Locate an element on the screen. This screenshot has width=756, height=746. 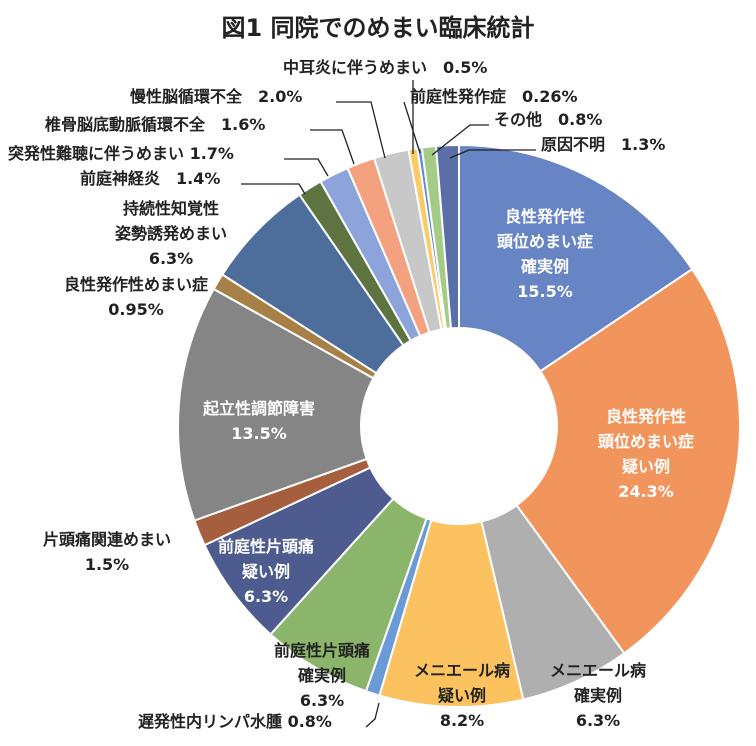
slice-label-11: 前庭神経炎 1.4% is located at coordinates (150, 178).